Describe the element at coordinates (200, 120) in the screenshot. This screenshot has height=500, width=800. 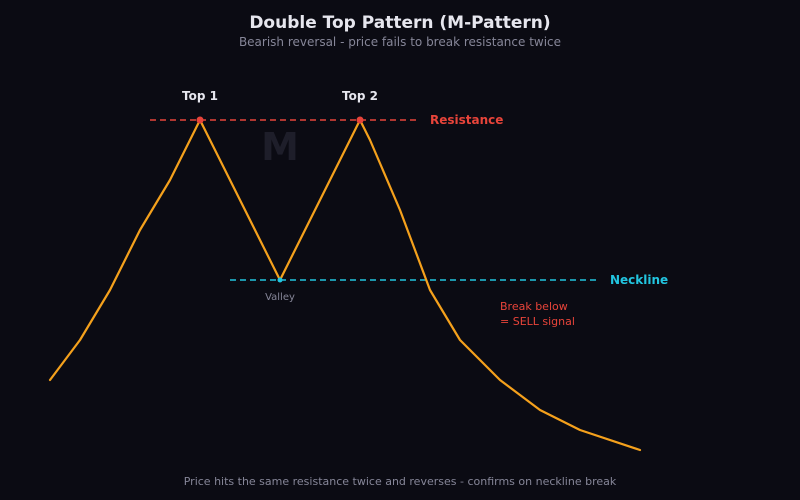
I see `top1-marker` at that location.